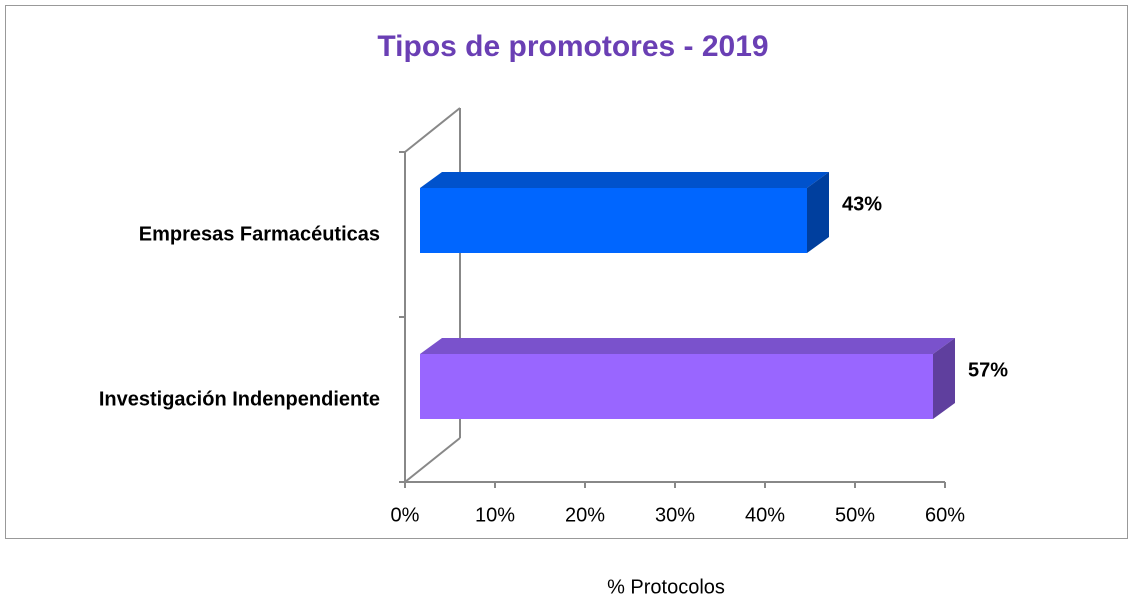 This screenshot has width=1134, height=606. What do you see at coordinates (945, 515) in the screenshot?
I see `x-tick-label: 60%` at bounding box center [945, 515].